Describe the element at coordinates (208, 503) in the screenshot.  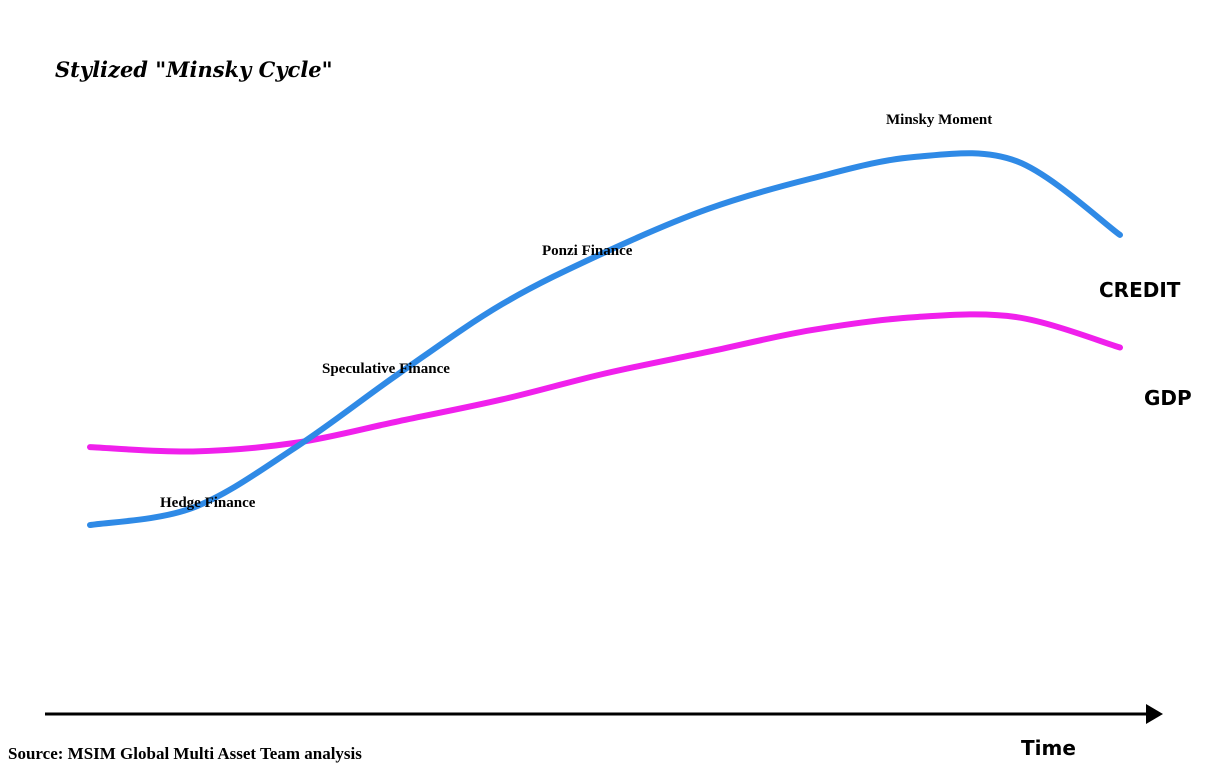
I see `annotation-hedge-finance: Hedge Finance` at that location.